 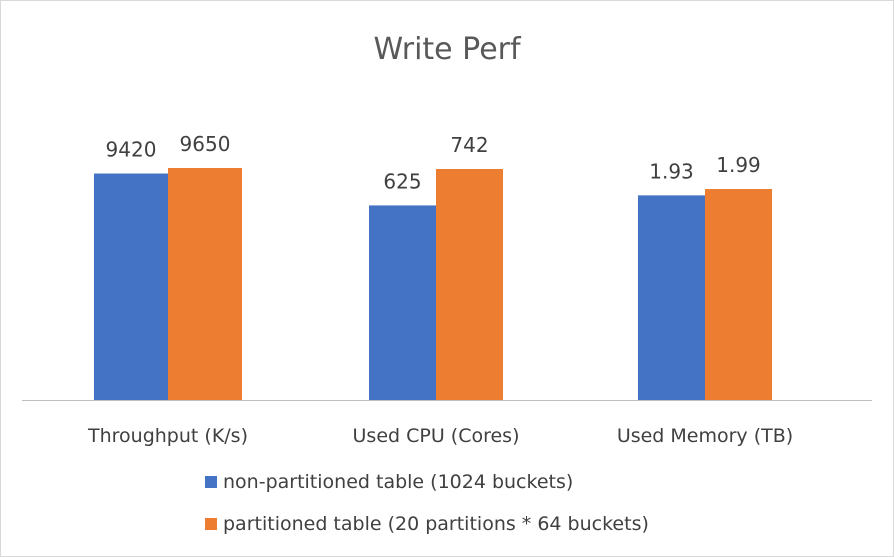 What do you see at coordinates (402, 181) in the screenshot?
I see `data-label-1-0: 625` at bounding box center [402, 181].